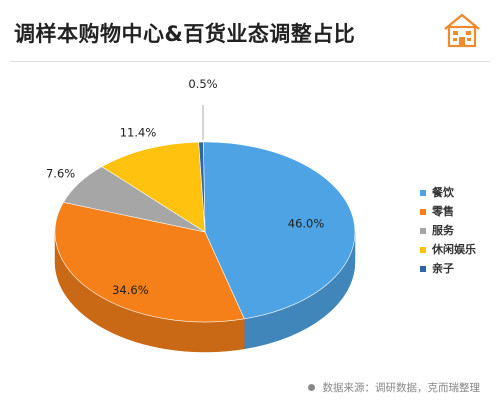 The height and width of the screenshot is (405, 500). I want to click on building-icon, so click(462, 30).